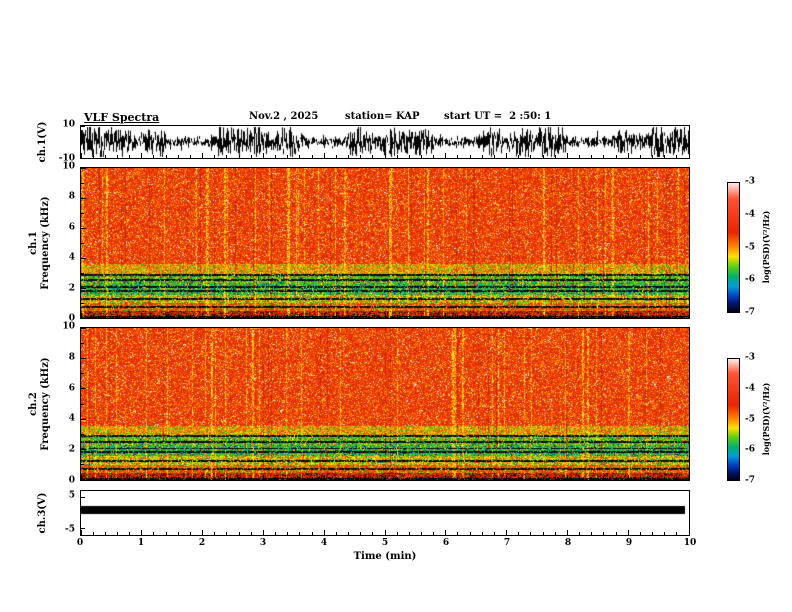  I want to click on colorbar2-gradient, so click(733, 419).